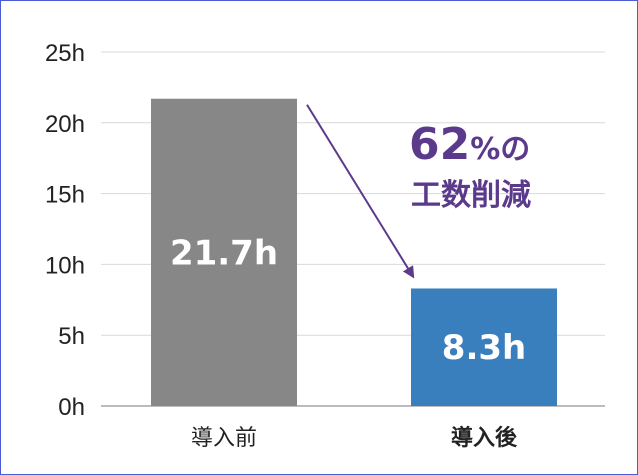 Image resolution: width=638 pixels, height=475 pixels. What do you see at coordinates (354, 438) in the screenshot?
I see `x-axis-categories: 導入前 導入後` at bounding box center [354, 438].